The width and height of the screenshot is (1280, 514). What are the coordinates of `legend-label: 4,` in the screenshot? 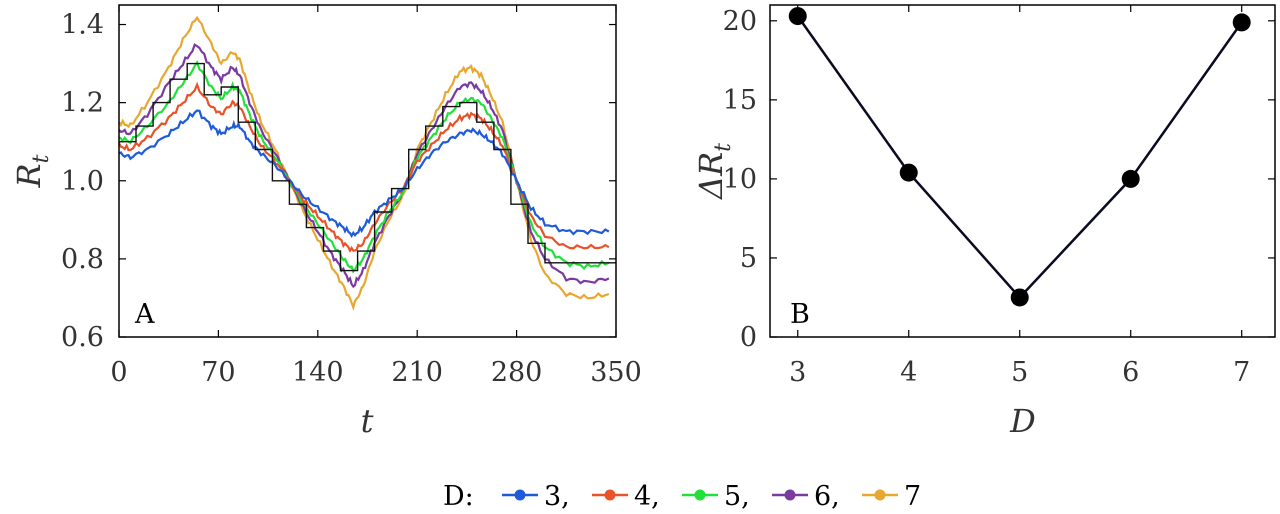 It's located at (647, 496).